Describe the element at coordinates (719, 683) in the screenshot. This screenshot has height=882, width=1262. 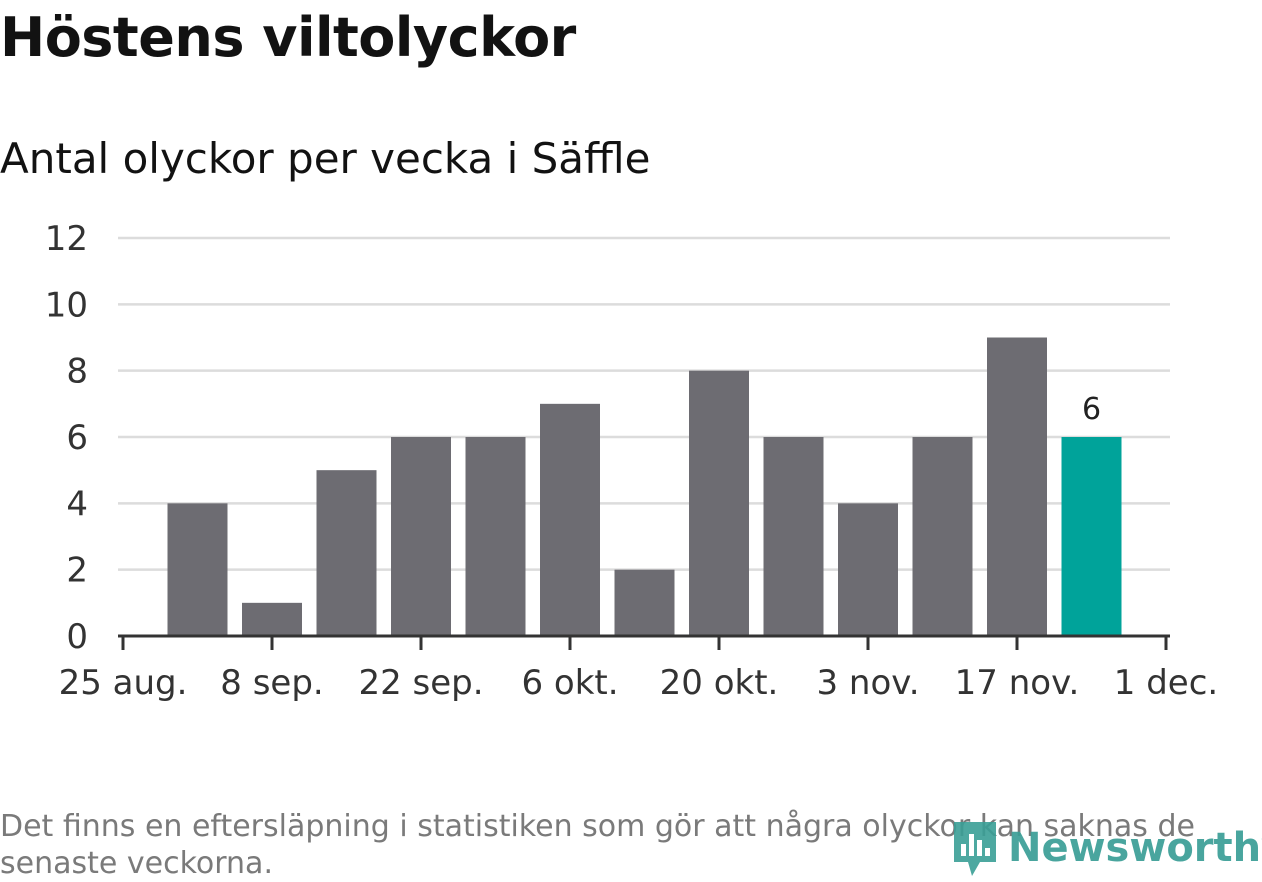
I see `x-tick-label: 20 okt.` at that location.